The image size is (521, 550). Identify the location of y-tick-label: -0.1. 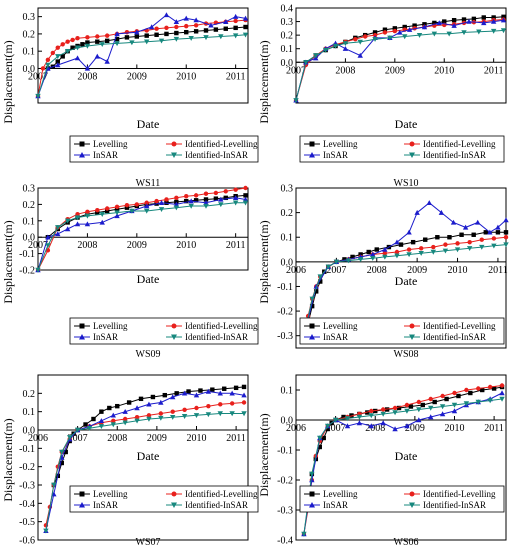
(27, 449).